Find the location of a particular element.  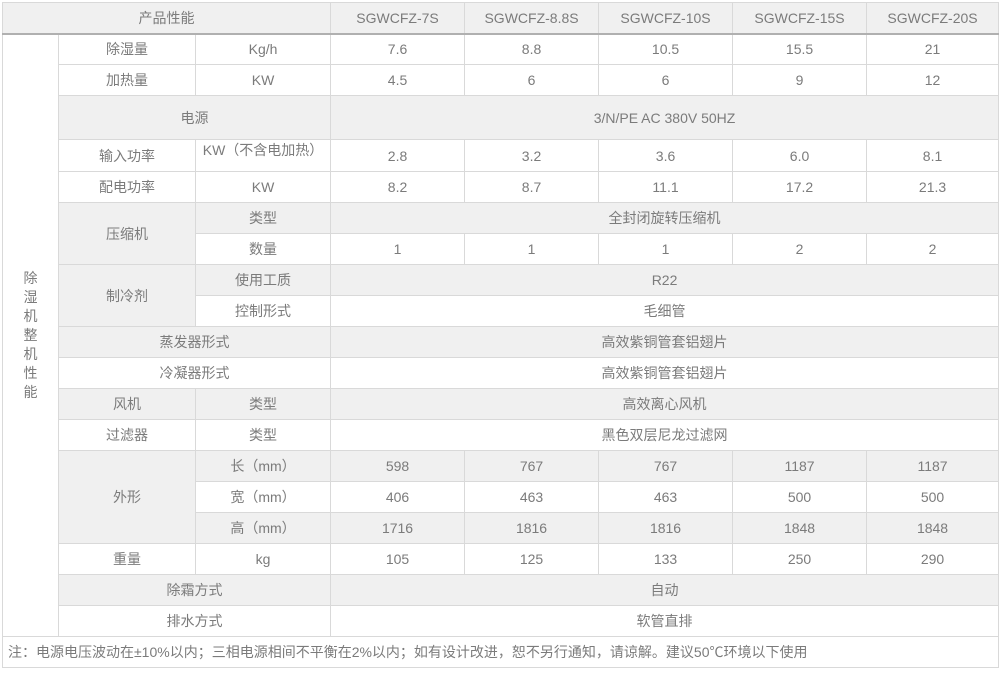

spec-value: R22 is located at coordinates (665, 280).